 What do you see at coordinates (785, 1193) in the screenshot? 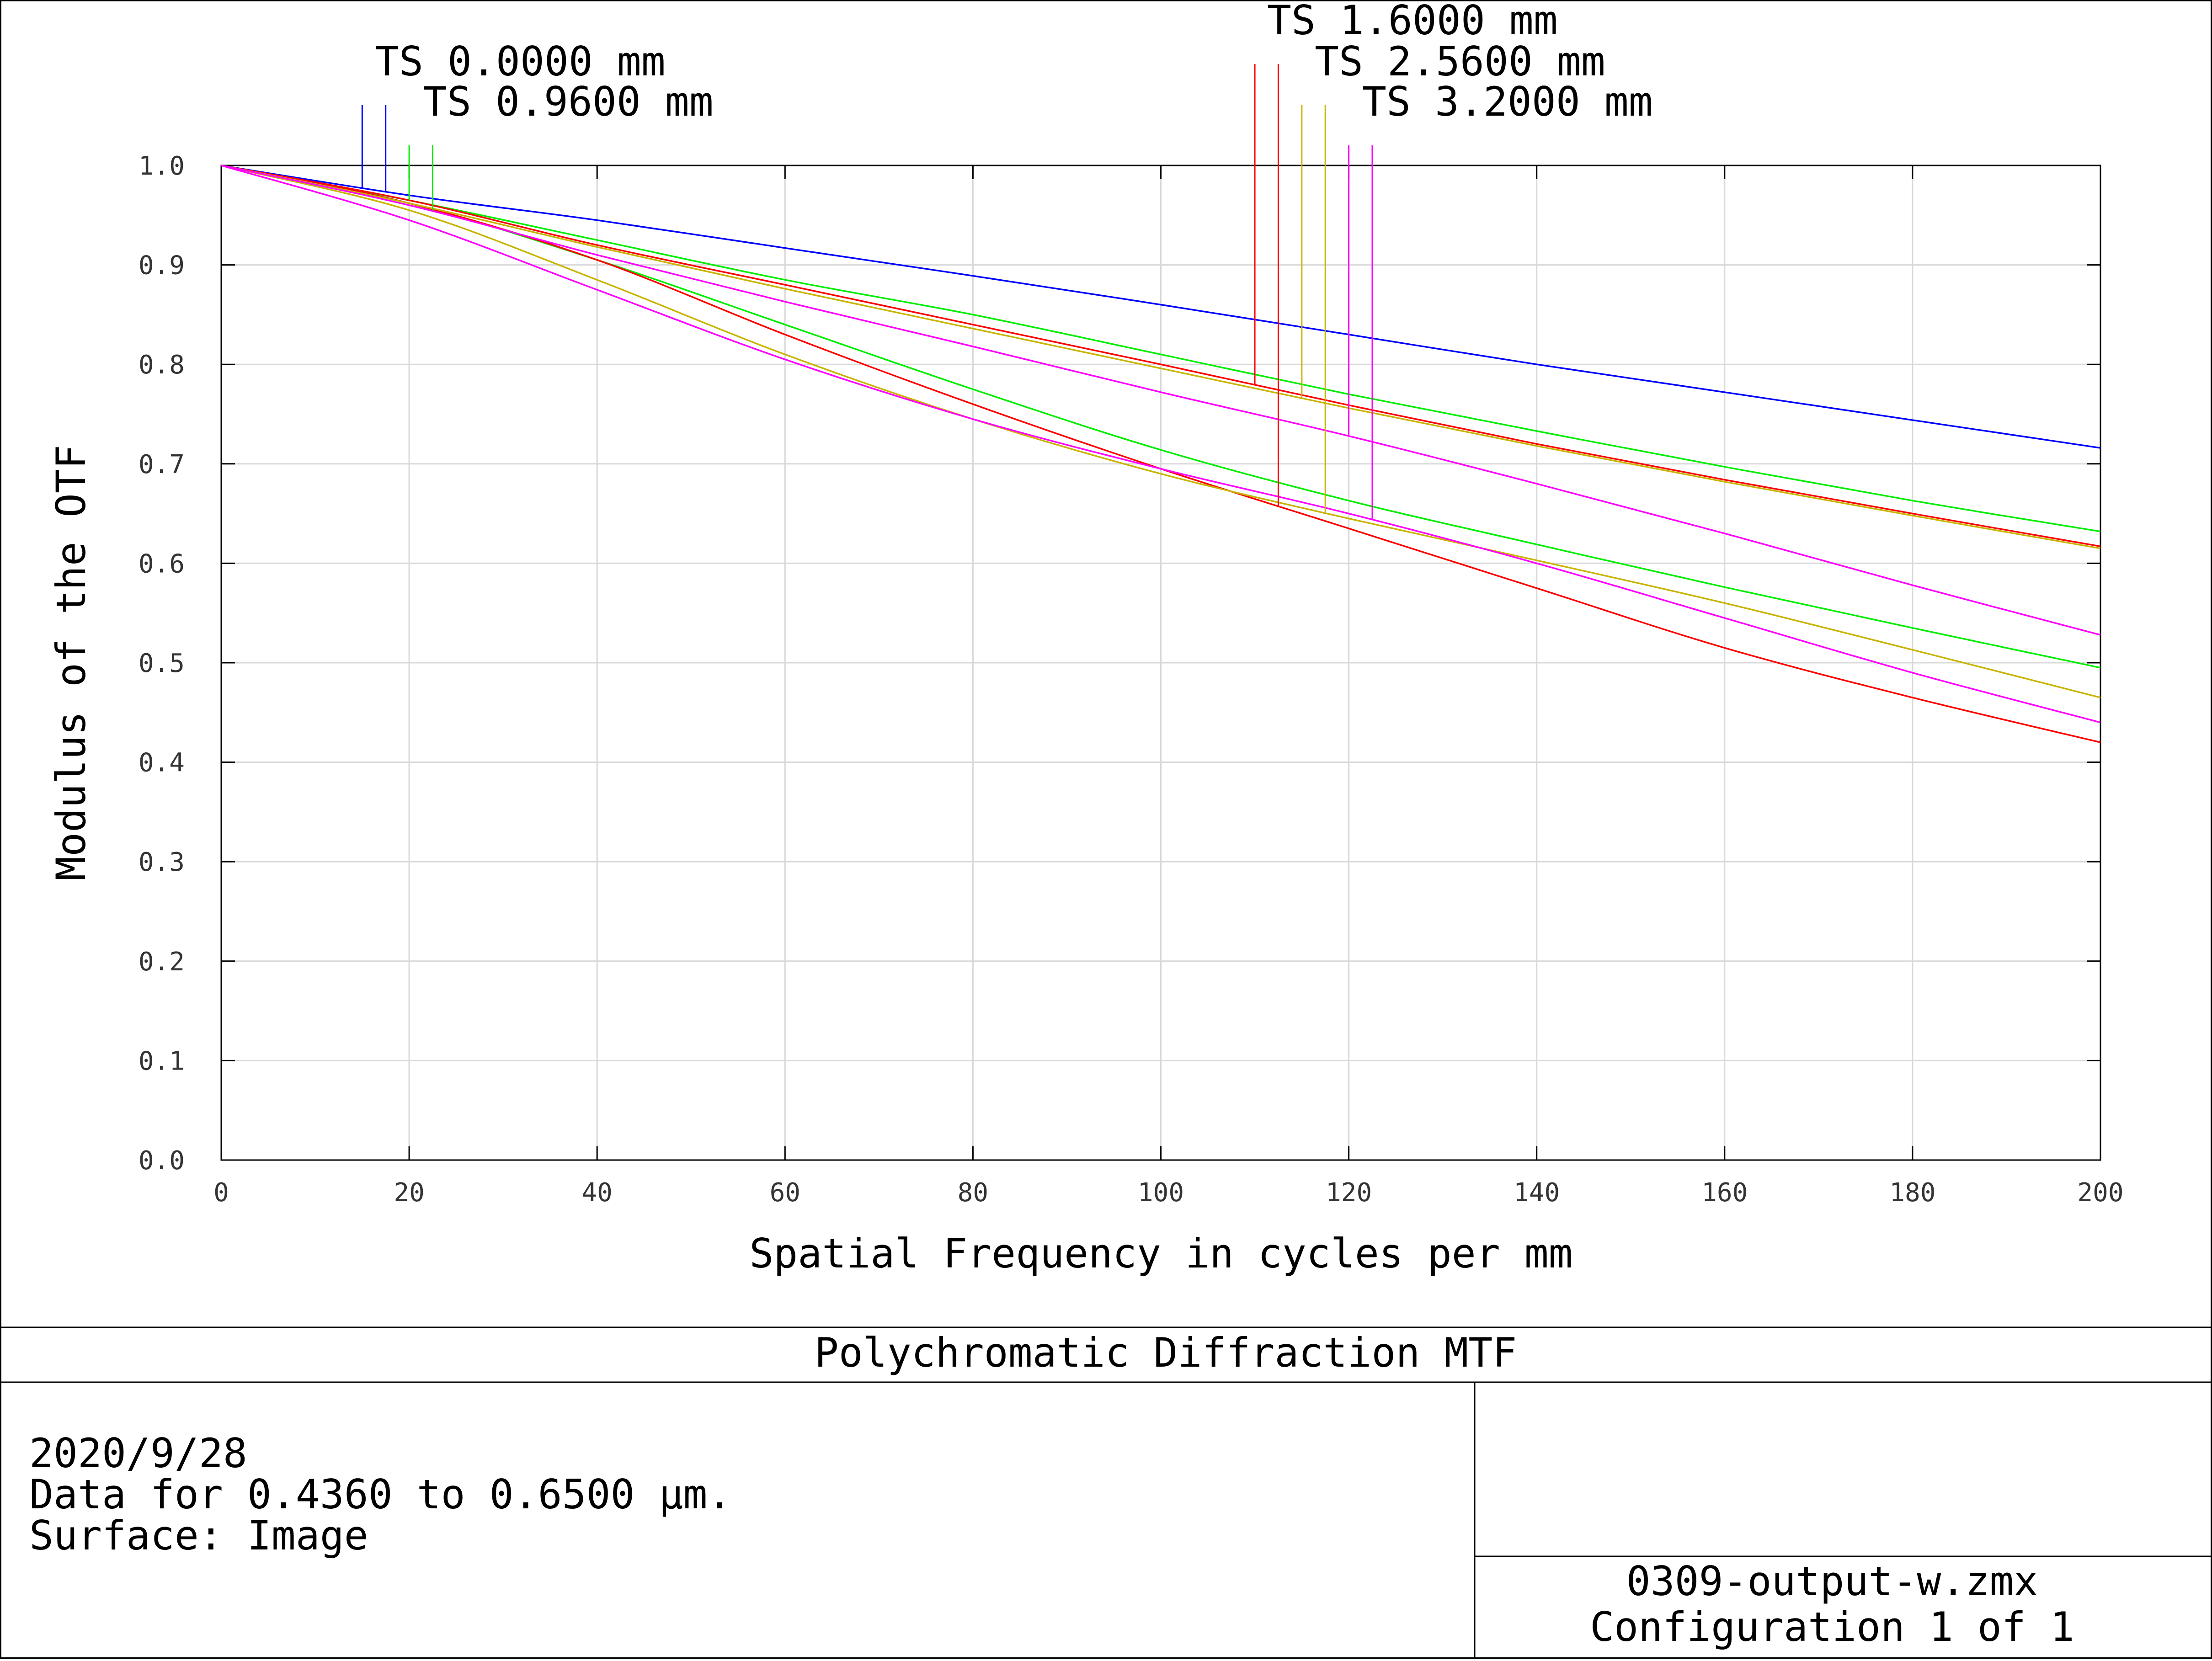
I see `x-tick-label: 60` at bounding box center [785, 1193].